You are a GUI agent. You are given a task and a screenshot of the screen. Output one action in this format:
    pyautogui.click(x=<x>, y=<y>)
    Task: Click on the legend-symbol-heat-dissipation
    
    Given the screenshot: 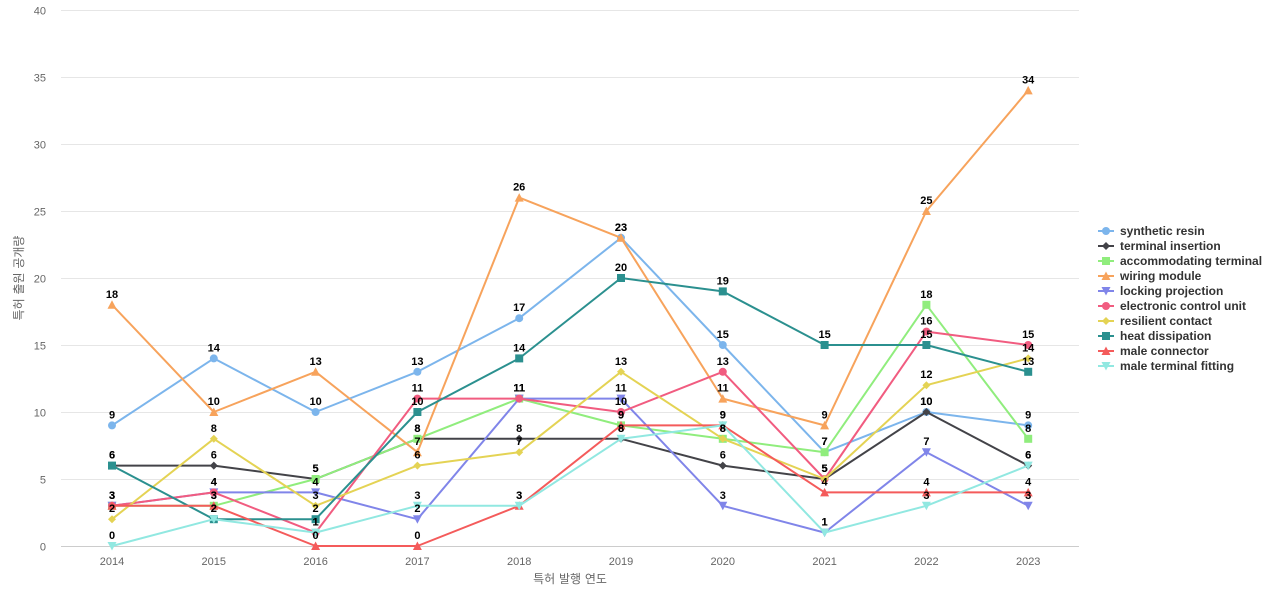 What is the action you would take?
    pyautogui.click(x=1106, y=336)
    